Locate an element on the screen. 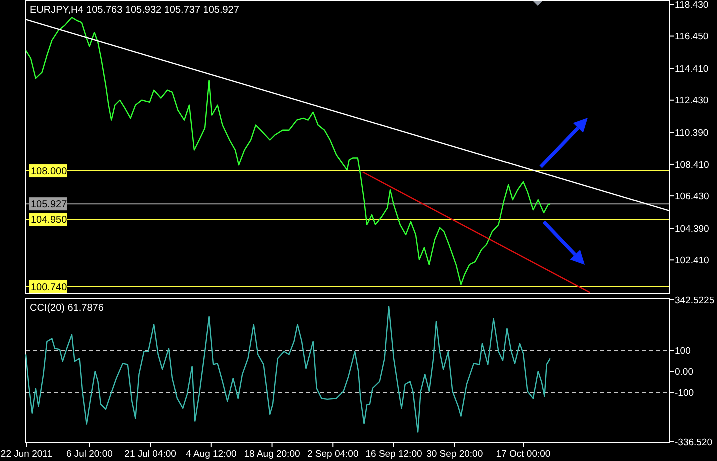  y-tick-label: 108.410 is located at coordinates (692, 165).